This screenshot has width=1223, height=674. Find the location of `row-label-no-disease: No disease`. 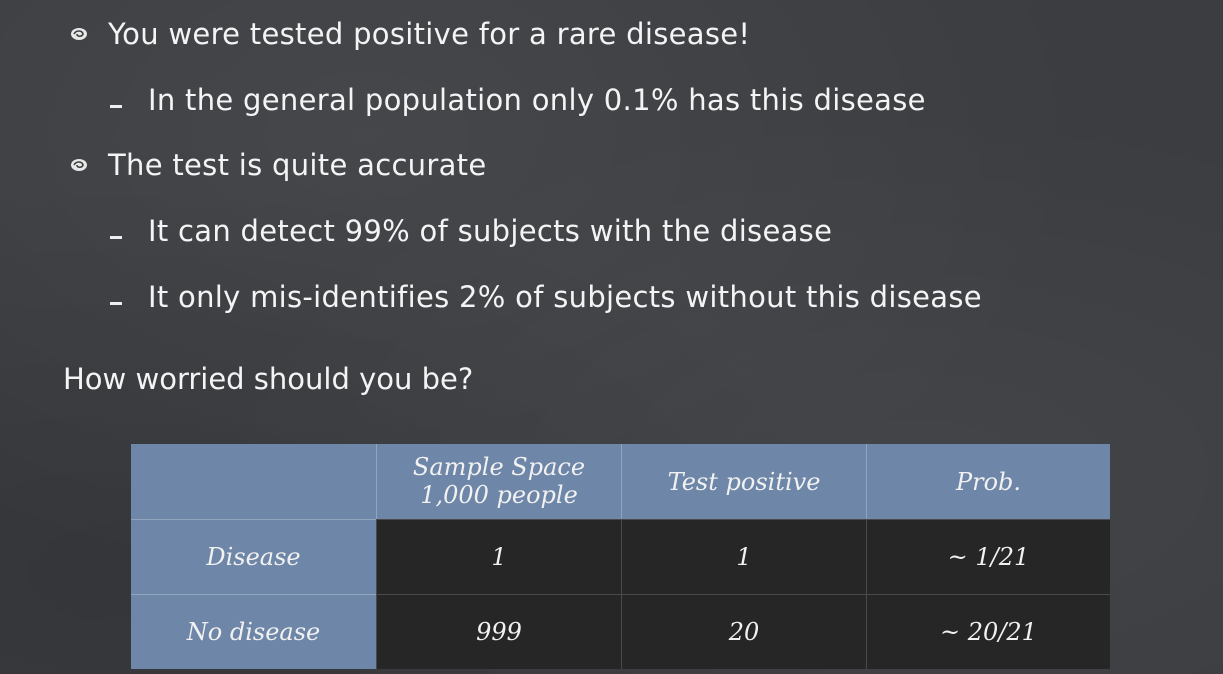

row-label-no-disease: No disease is located at coordinates (253, 631).